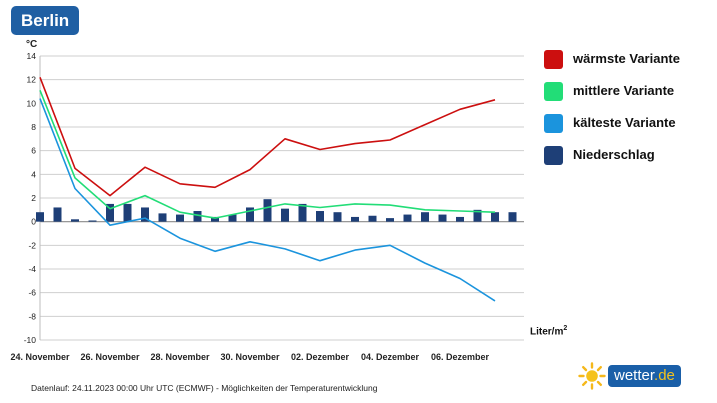 The width and height of the screenshot is (717, 403). What do you see at coordinates (614, 154) in the screenshot?
I see `legend-label-precipitation: Niederschlag` at bounding box center [614, 154].